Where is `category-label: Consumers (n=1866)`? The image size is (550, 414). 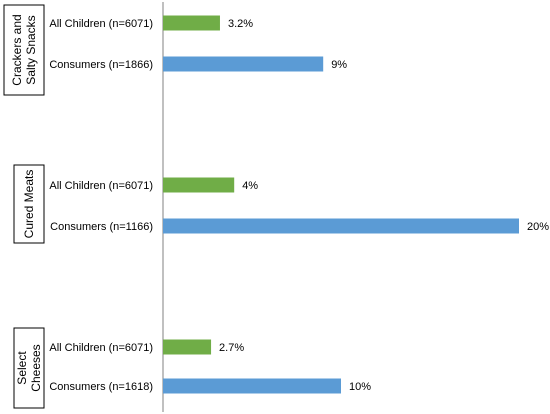 category-label: Consumers (n=1866) is located at coordinates (101, 65).